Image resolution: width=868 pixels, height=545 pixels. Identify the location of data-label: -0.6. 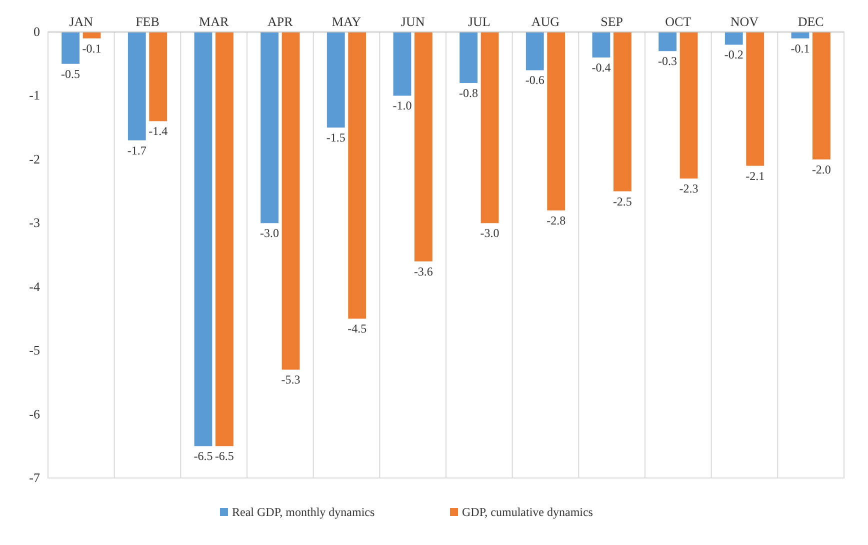
(534, 80).